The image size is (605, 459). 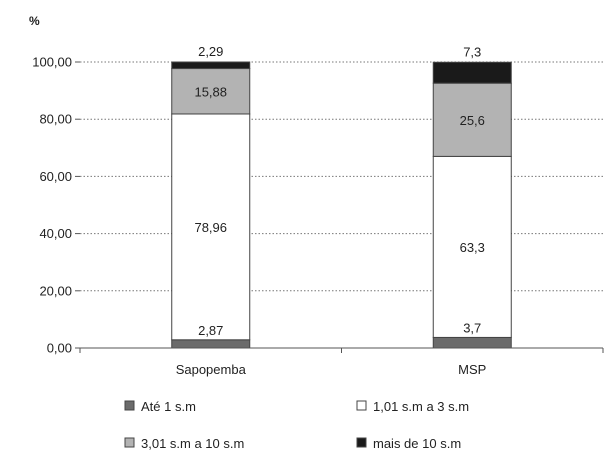 I want to click on y-unit-label: %, so click(x=34, y=21).